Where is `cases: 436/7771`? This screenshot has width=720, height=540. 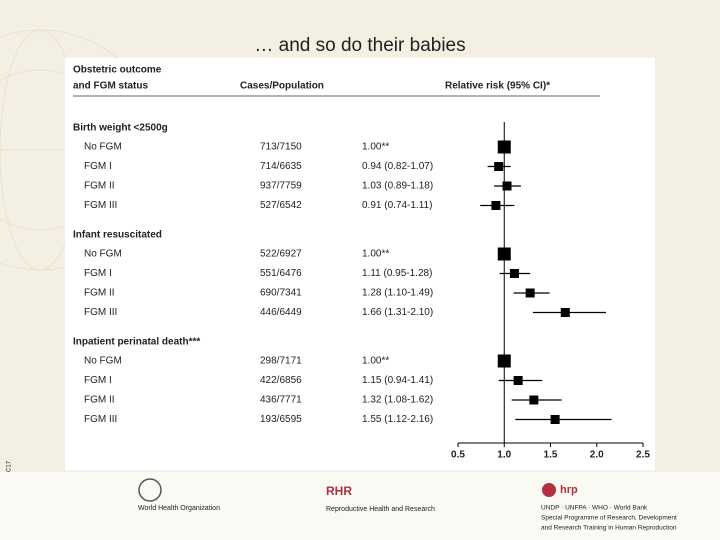 cases: 436/7771 is located at coordinates (281, 400).